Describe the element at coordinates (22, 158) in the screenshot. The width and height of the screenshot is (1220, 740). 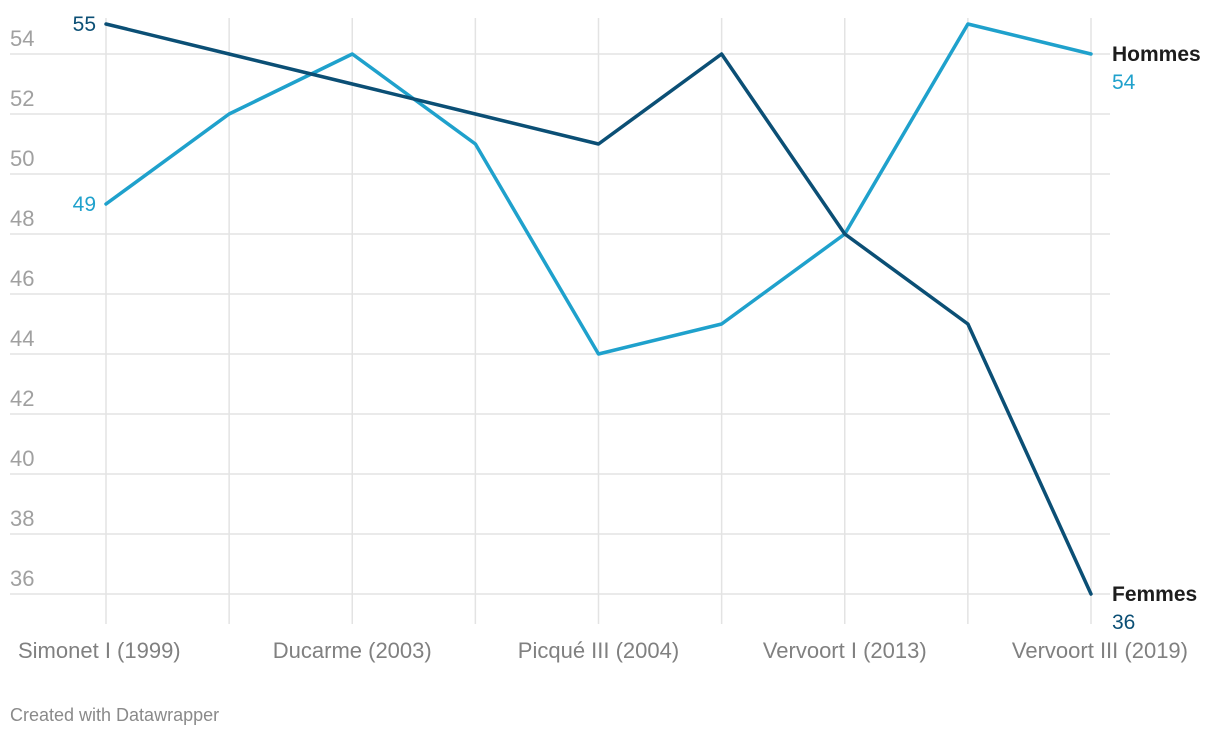
I see `y-tick-label: 50` at that location.